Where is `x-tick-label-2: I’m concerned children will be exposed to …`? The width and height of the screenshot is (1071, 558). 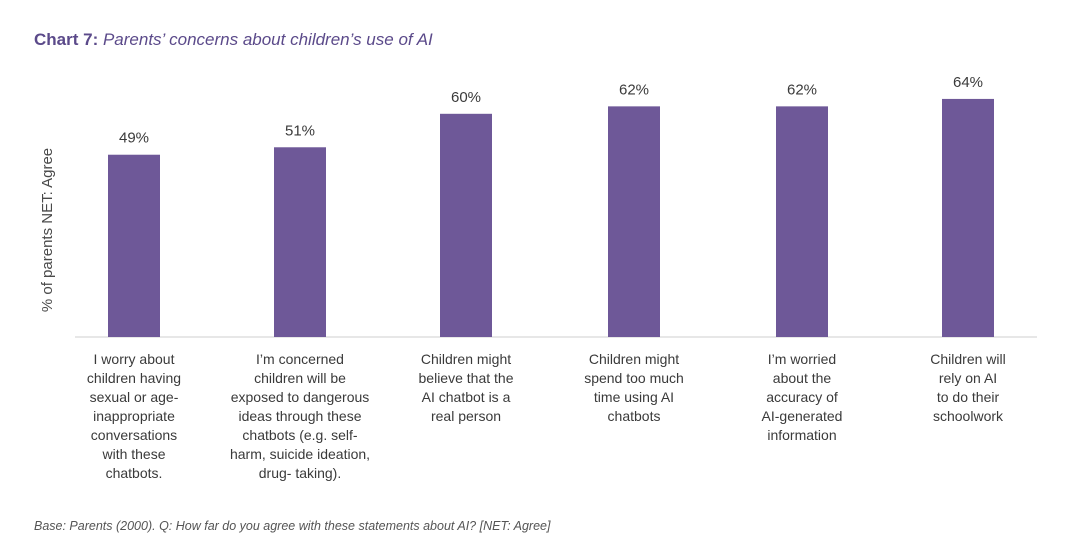
x-tick-label-2: I’m concerned children will be exposed to … is located at coordinates (300, 416).